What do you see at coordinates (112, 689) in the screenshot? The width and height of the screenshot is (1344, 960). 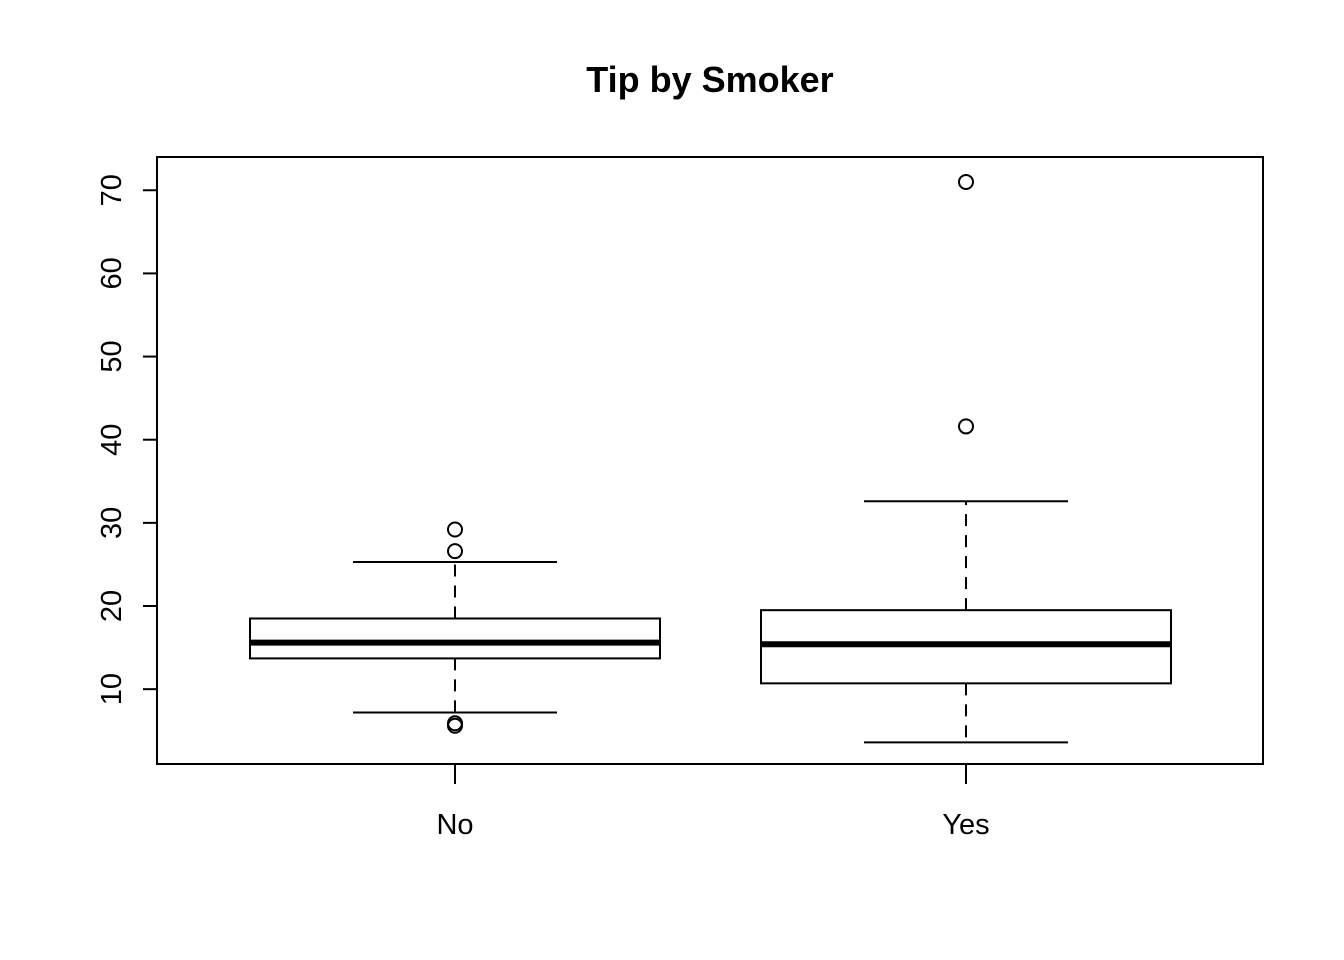 I see `y-tick-label: 10` at bounding box center [112, 689].